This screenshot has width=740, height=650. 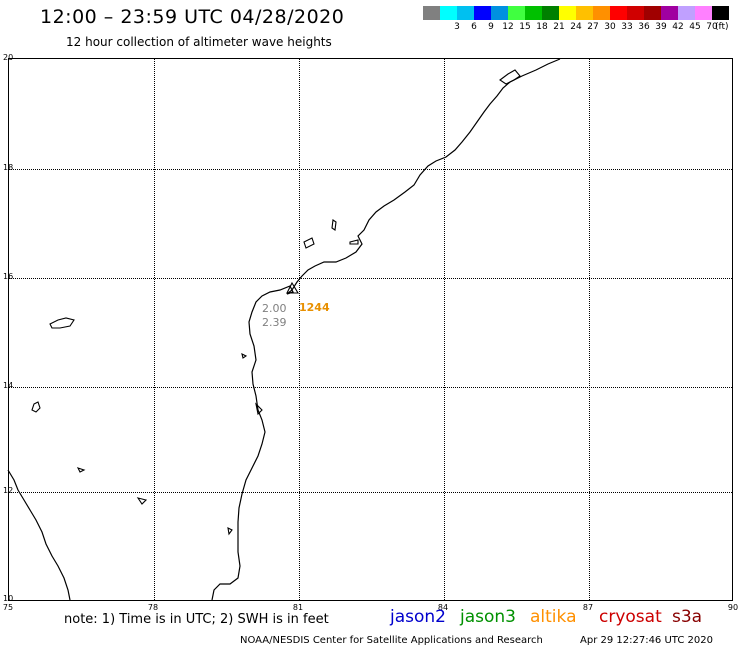 I want to click on legend-label-45: 45, so click(x=695, y=27).